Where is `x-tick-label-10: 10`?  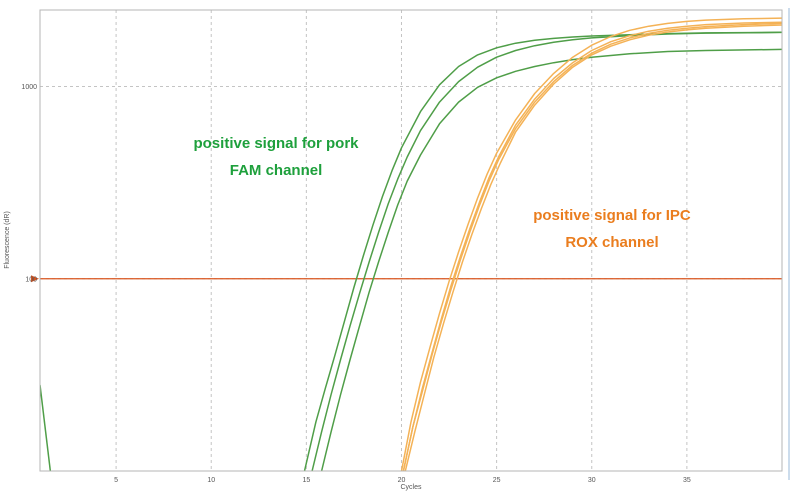
x-tick-label-10: 10 is located at coordinates (211, 480).